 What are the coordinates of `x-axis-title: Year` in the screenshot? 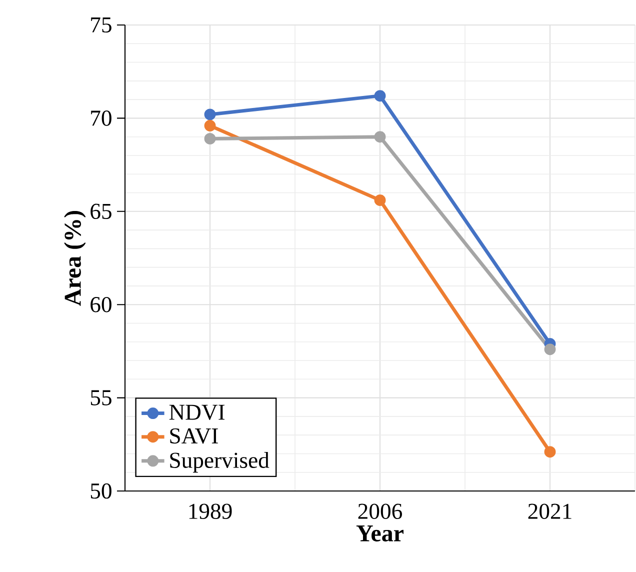 It's located at (380, 533).